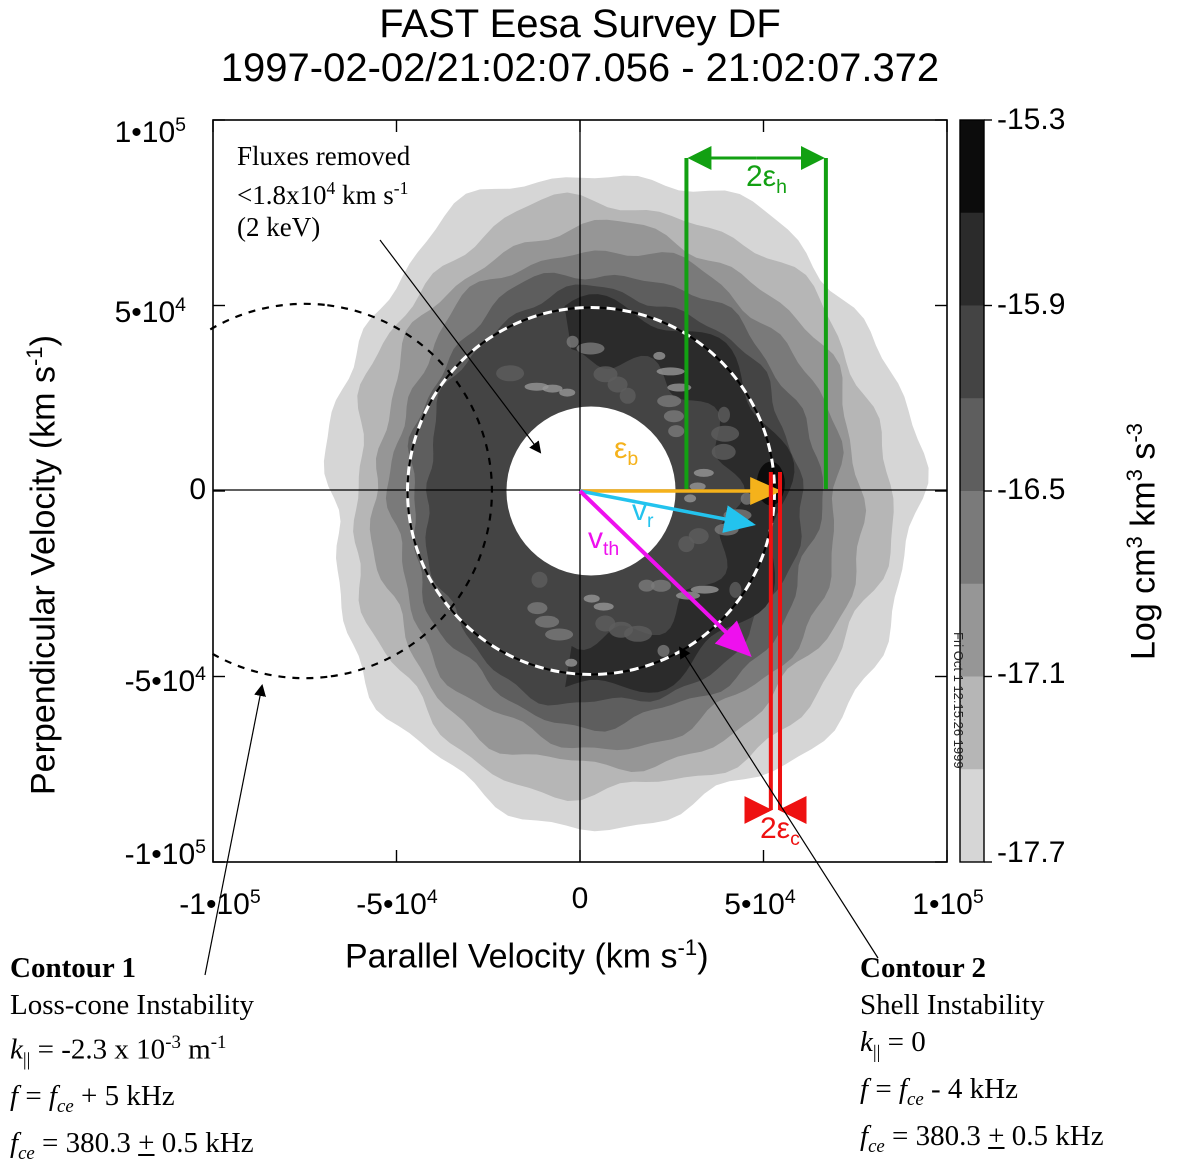 This screenshot has width=1200, height=1172. I want to click on label-v-th: vth, so click(604, 541).